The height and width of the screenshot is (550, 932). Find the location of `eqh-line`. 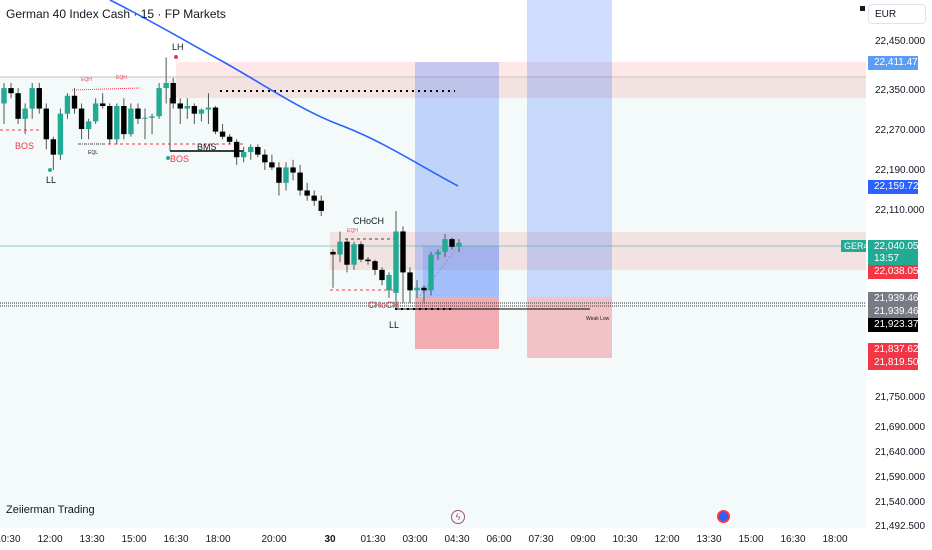

eqh-line is located at coordinates (106, 89).